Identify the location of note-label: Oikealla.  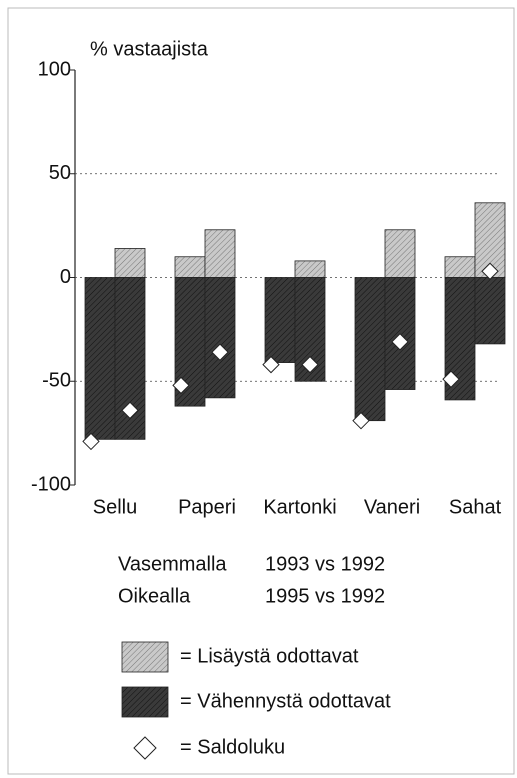
(154, 596).